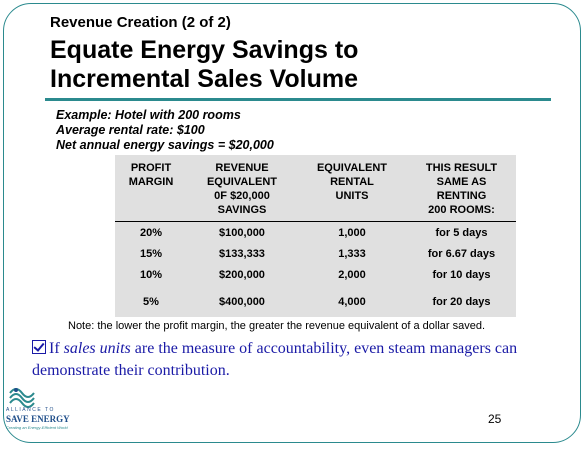 The image size is (588, 450). I want to click on table-cell: 1,000, so click(352, 232).